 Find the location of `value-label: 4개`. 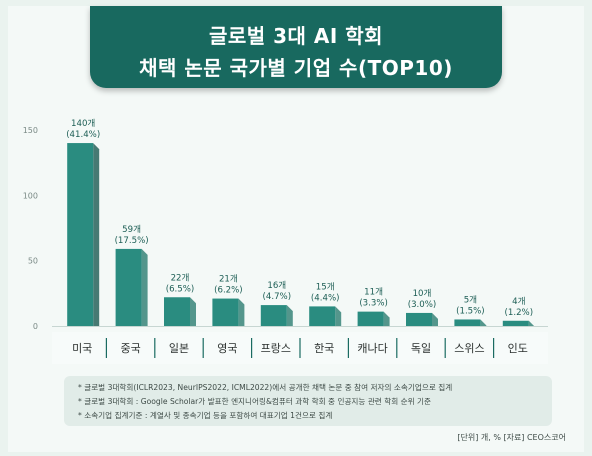

value-label: 4개 is located at coordinates (518, 301).